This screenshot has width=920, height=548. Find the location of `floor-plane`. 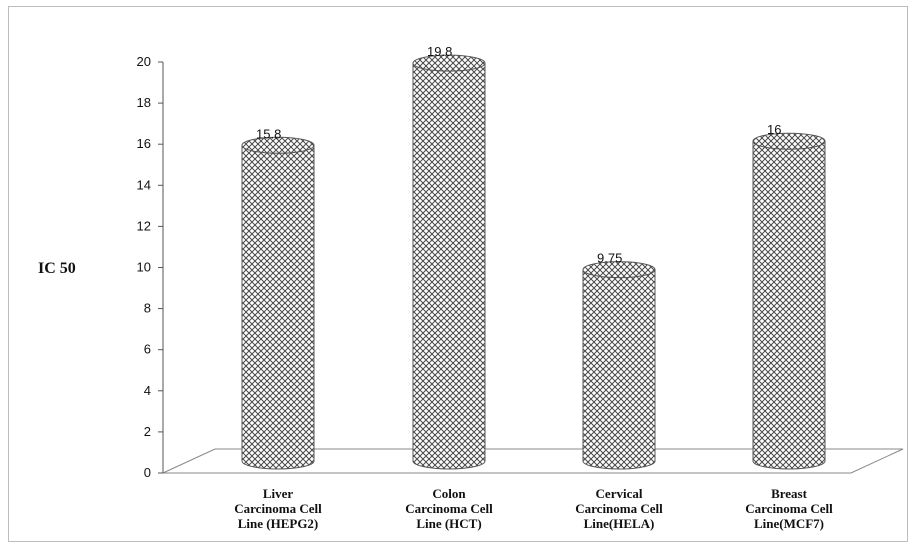

floor-plane is located at coordinates (533, 461).